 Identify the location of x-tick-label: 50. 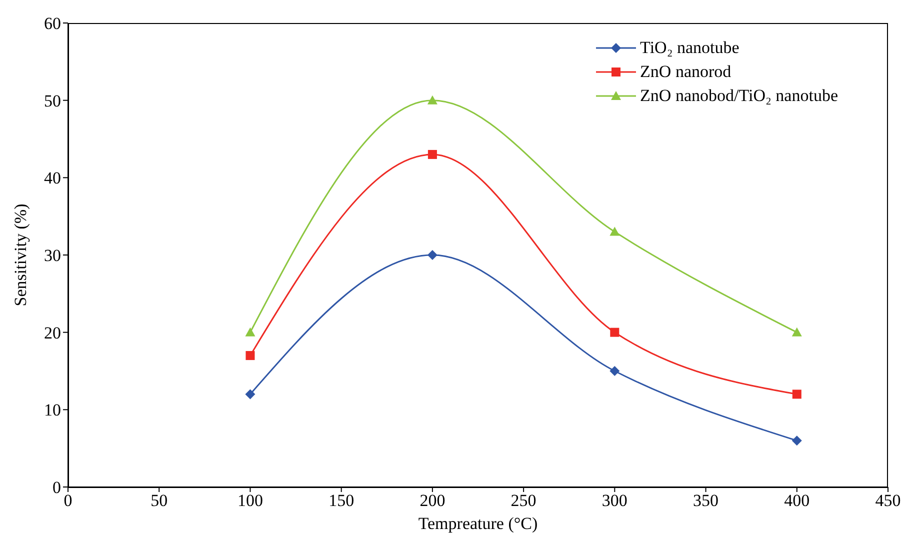
(159, 500).